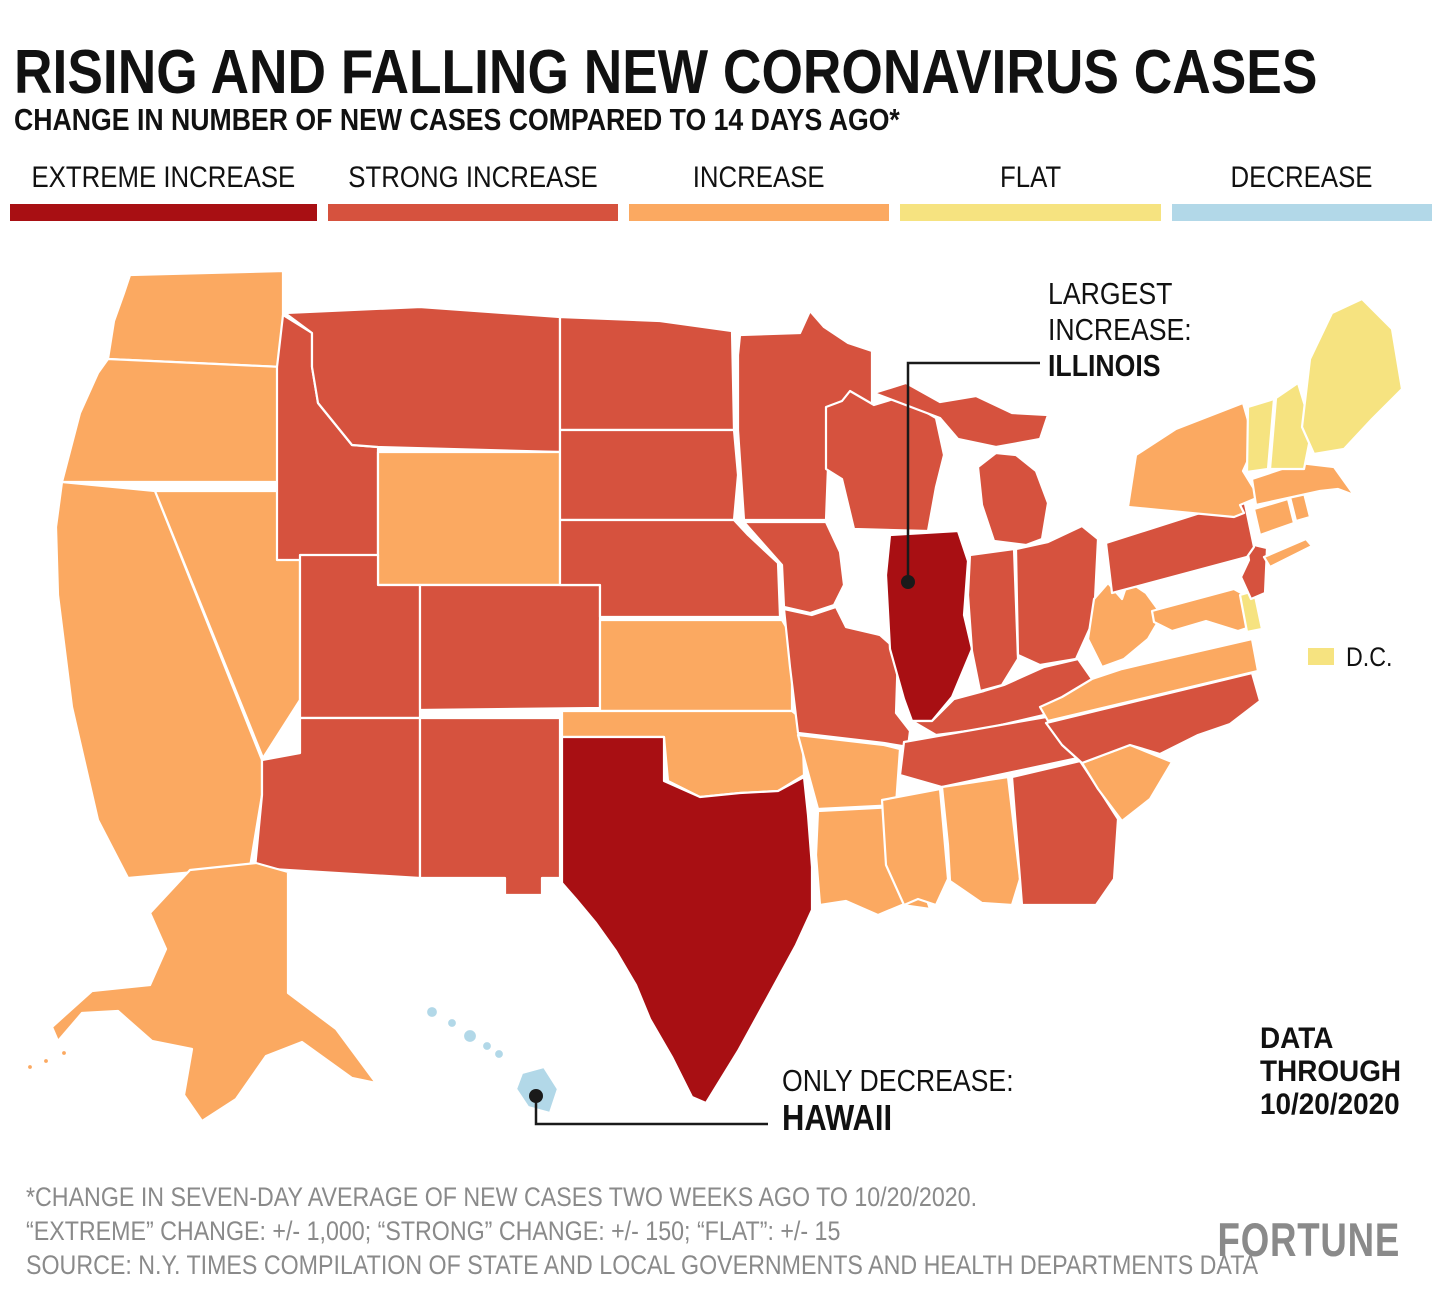  I want to click on largest-increase-annotation: LARGEST INCREASE: ILLINOIS, so click(1131, 330).